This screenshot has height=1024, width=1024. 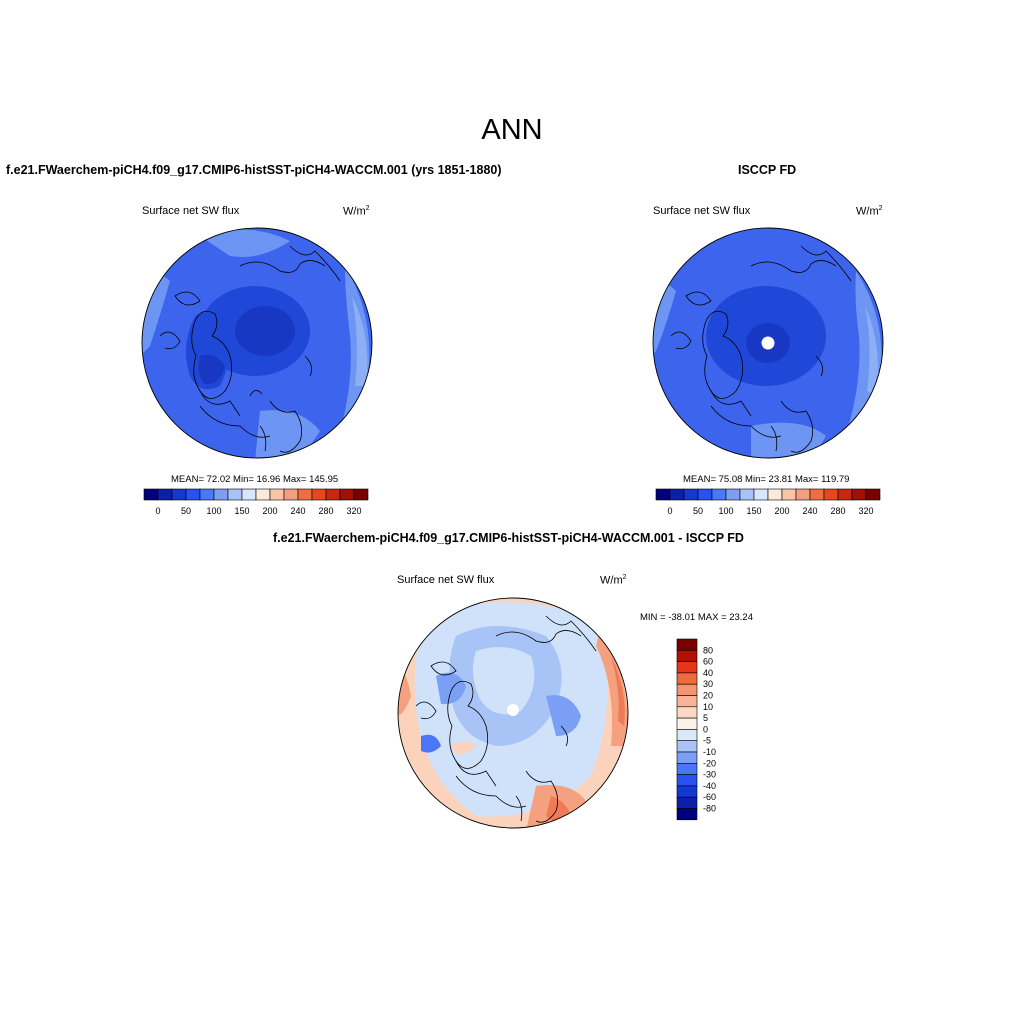 I want to click on panel1-stats: MEAN= 72.02 Min= 16.96 Max= 145.95, so click(x=255, y=479).